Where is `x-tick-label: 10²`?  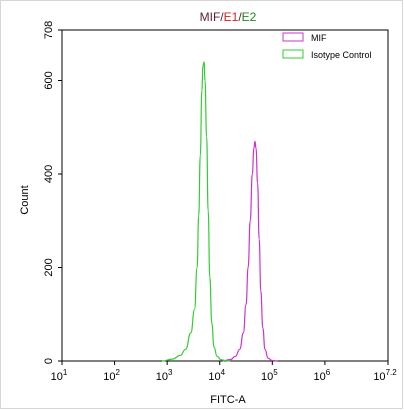
x-tick-label: 10² is located at coordinates (111, 375).